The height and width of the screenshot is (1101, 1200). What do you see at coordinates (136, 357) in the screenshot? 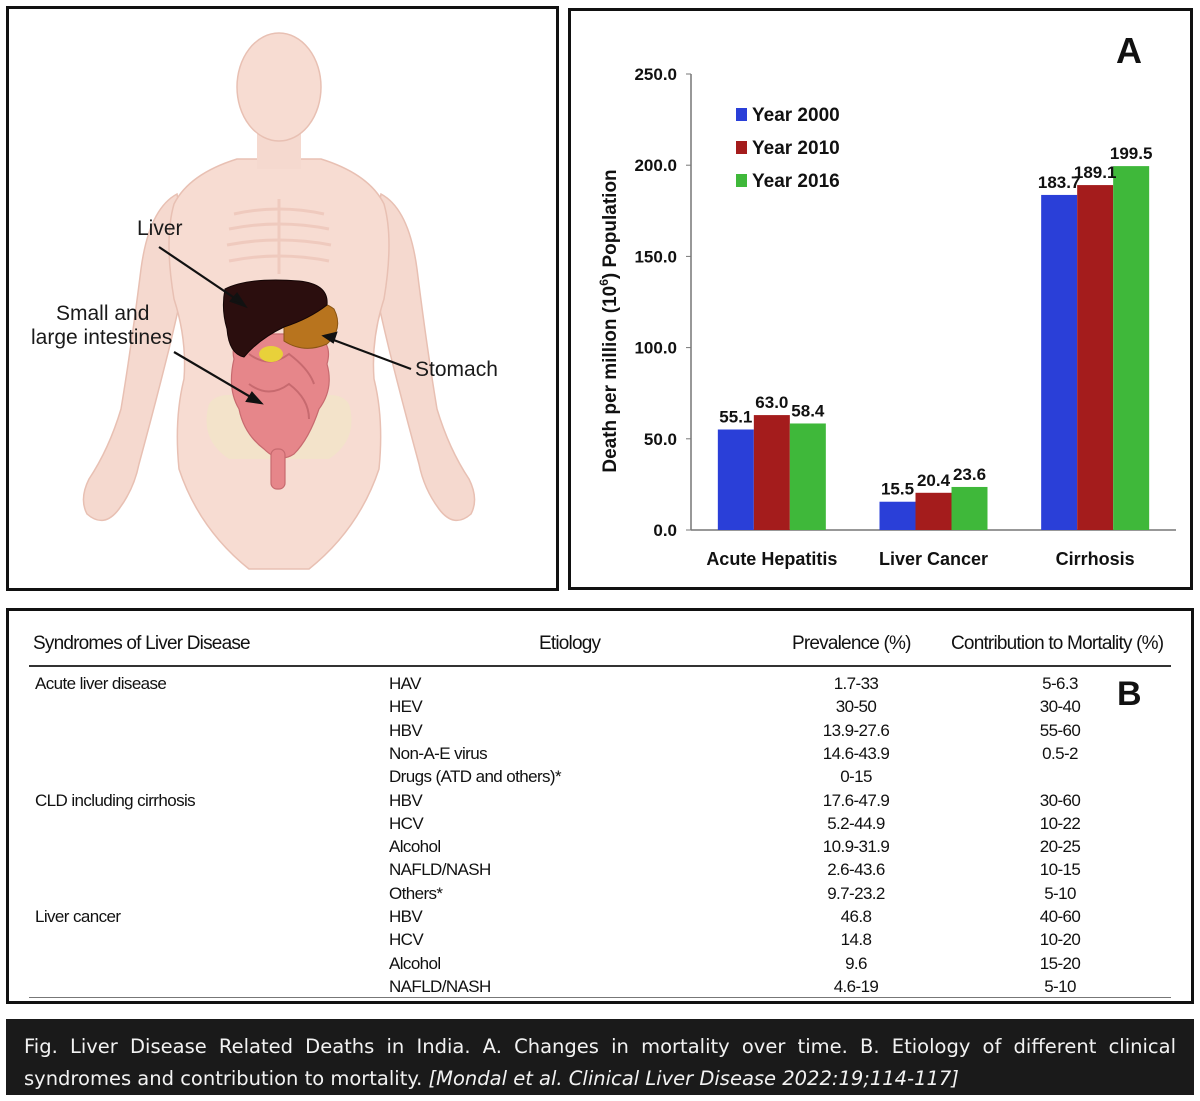
I see `left-arm` at bounding box center [136, 357].